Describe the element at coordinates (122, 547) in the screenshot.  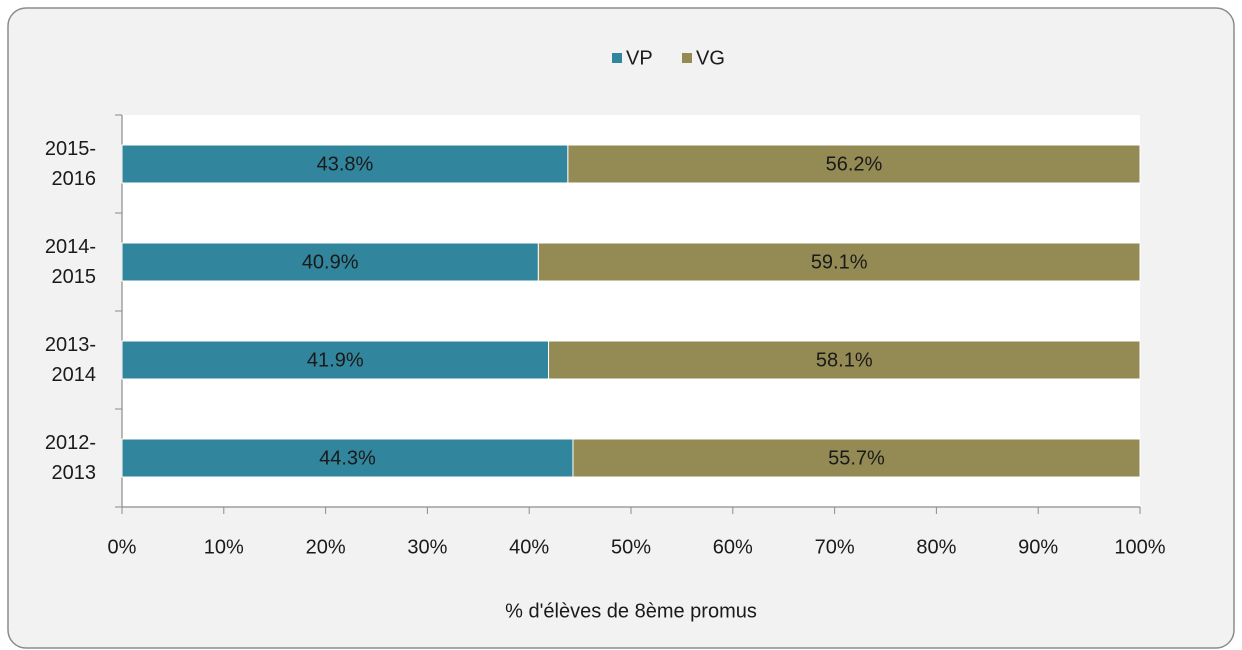
I see `x-tick-label: 0%` at that location.